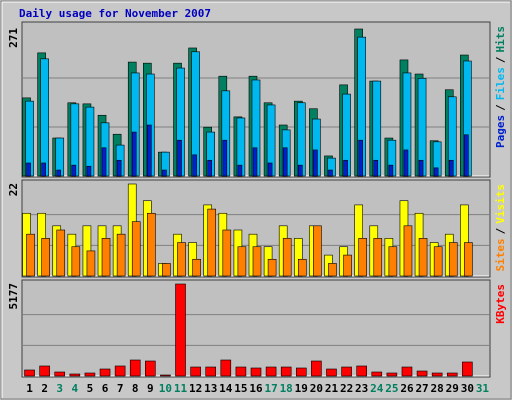 This screenshot has width=512, height=404. I want to click on x-tick-label: 22, so click(346, 388).